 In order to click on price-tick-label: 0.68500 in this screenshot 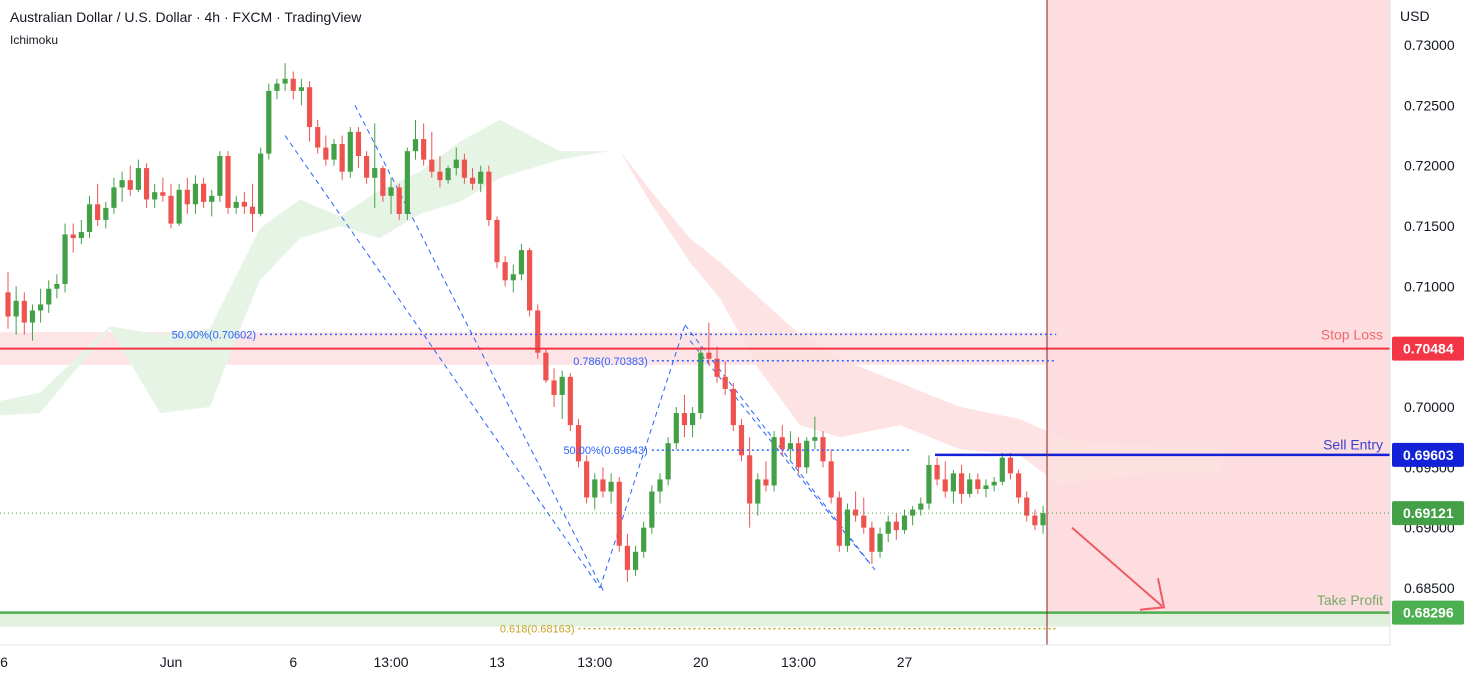, I will do `click(1429, 588)`.